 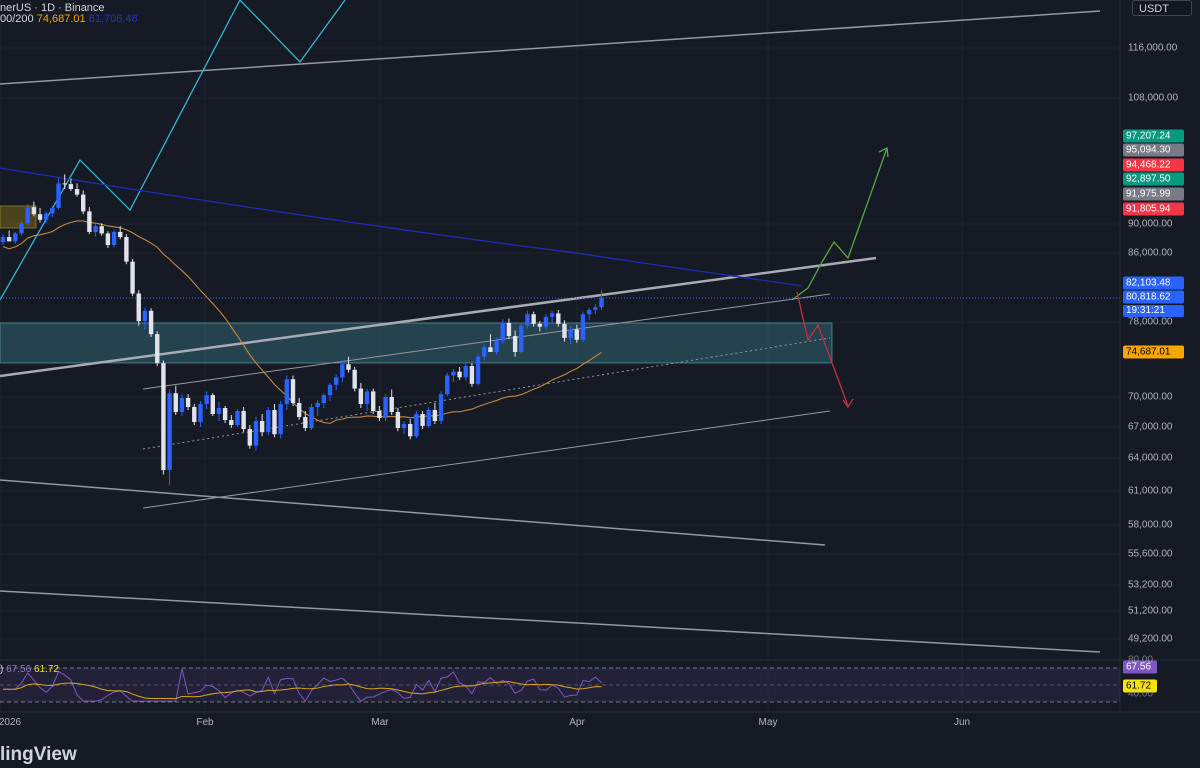 I want to click on ma-legend: 00/200 74,687.01 81,706.48, so click(x=69, y=19).